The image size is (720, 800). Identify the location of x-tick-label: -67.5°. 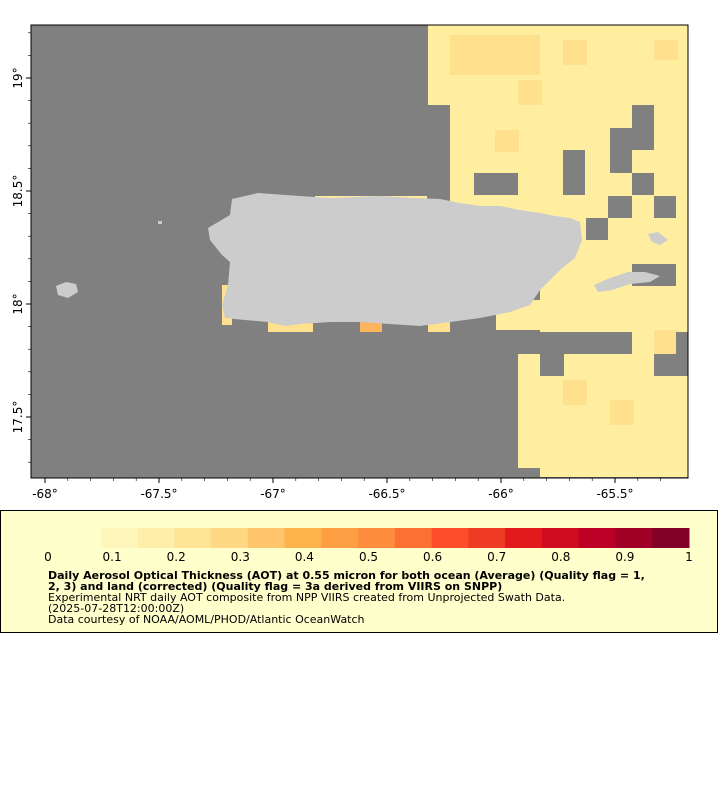
(158, 494).